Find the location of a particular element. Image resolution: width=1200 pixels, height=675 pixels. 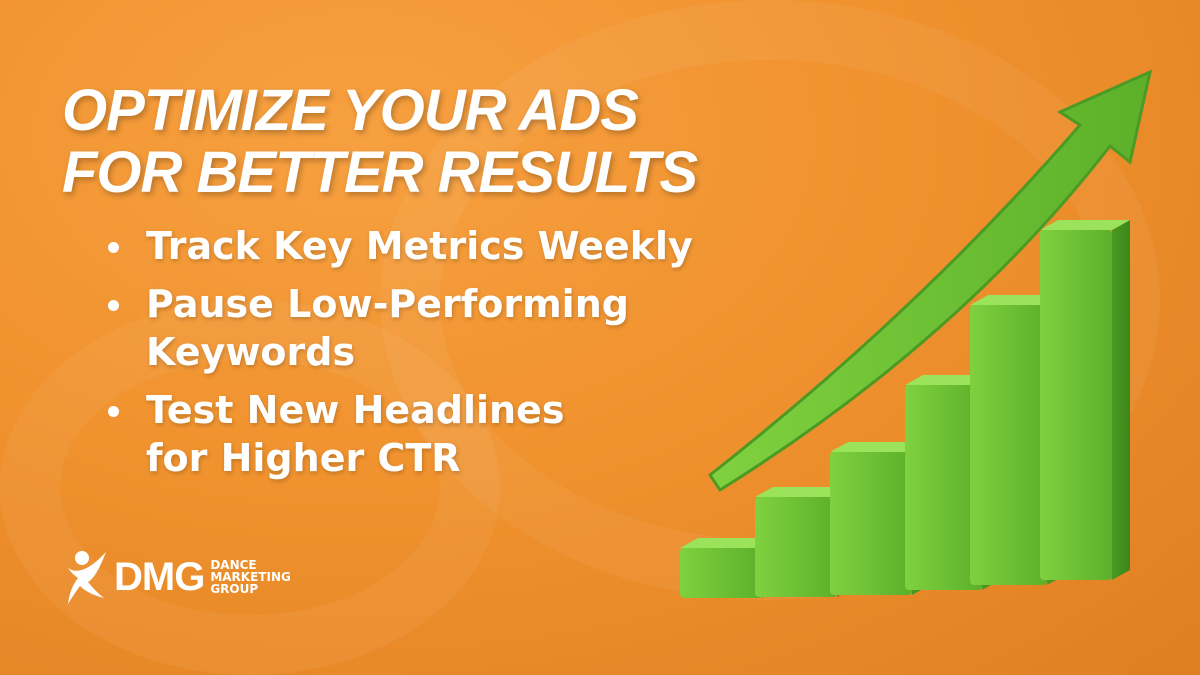

list-item: Test New Headlines for Higher CTR is located at coordinates (400, 434).